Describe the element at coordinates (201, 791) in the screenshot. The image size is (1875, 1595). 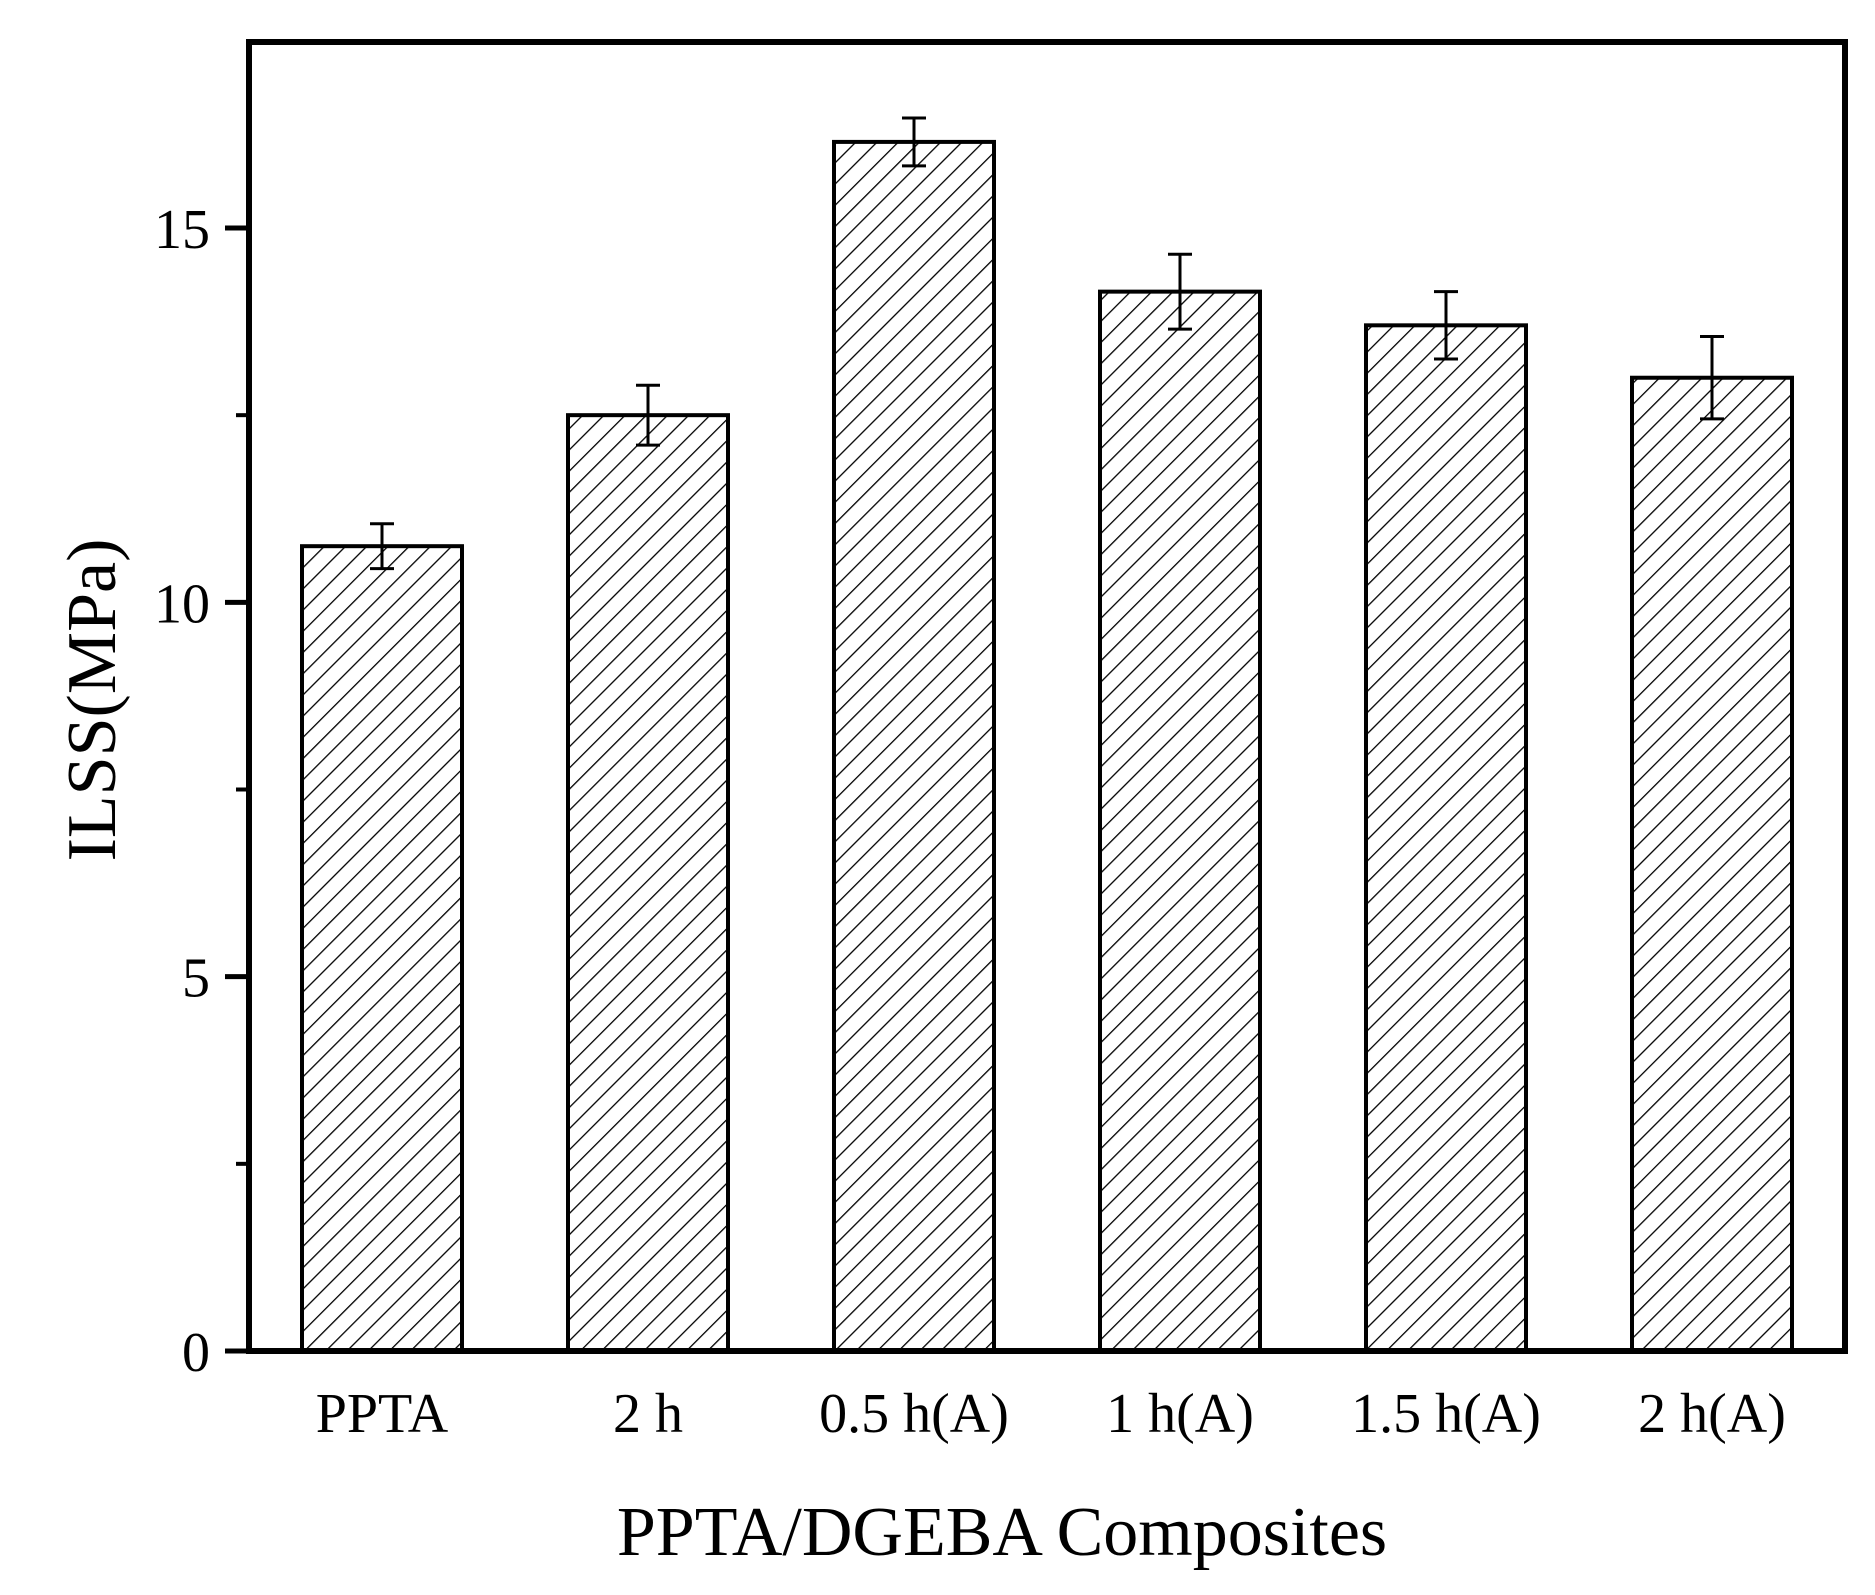
I see `y-axis-ticks: 0 5 10 15` at that location.